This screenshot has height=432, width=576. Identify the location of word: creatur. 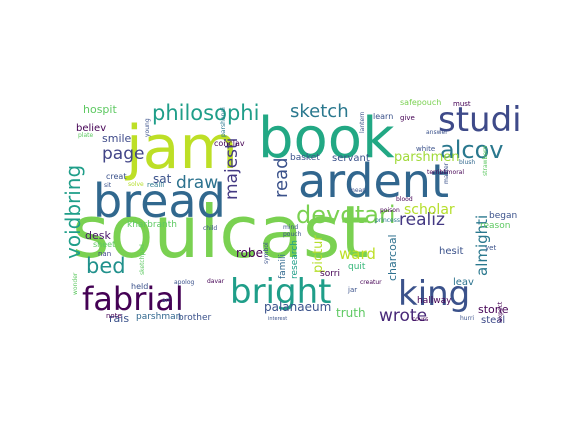
(371, 282).